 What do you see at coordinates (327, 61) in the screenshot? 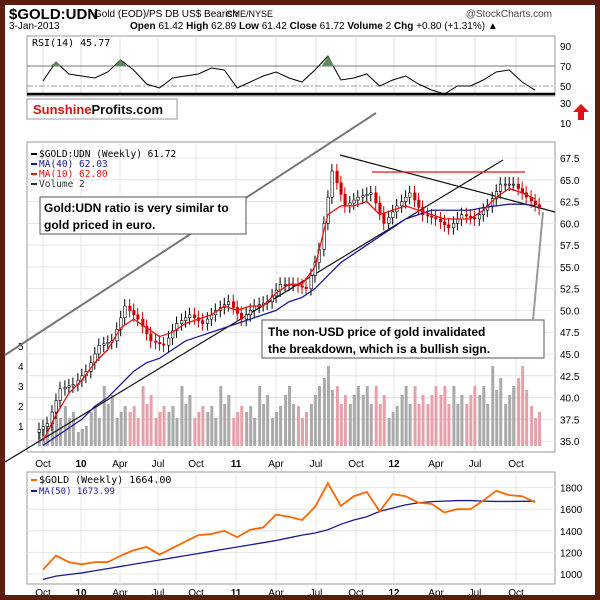
I see `rsi-overbought-fill` at bounding box center [327, 61].